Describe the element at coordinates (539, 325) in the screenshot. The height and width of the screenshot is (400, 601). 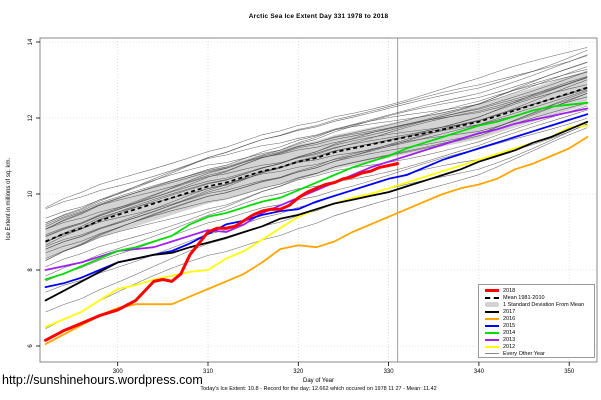
I see `legend-item: 2015` at that location.